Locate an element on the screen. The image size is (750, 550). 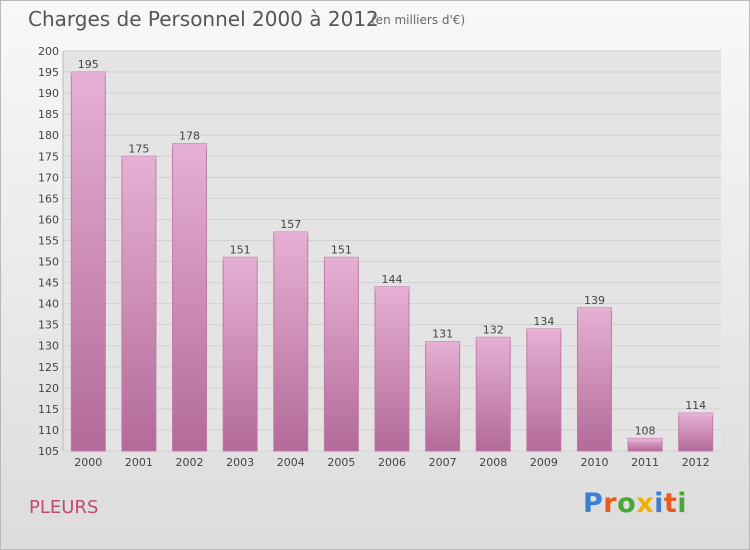
chart-subtitle: (en milliers d'€) is located at coordinates (418, 20).